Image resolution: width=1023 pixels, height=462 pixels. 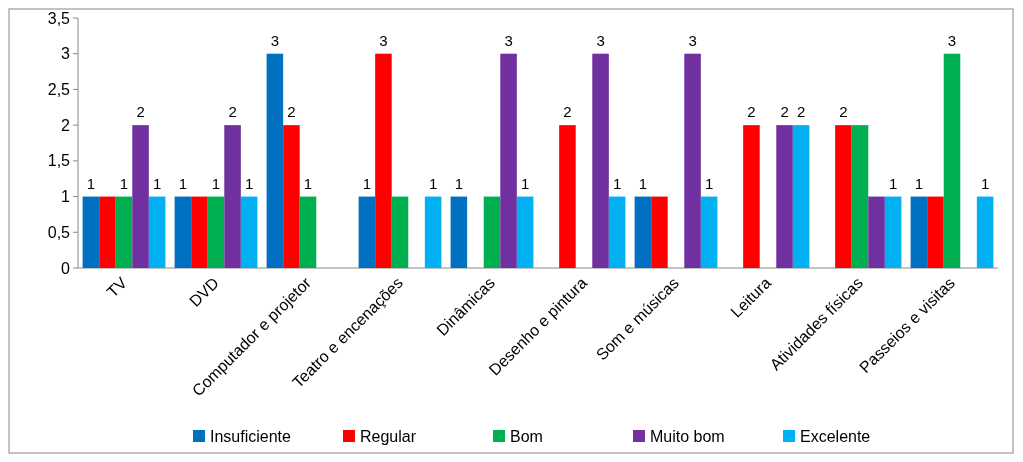 I want to click on x-tick-label: TV, so click(x=117, y=287).